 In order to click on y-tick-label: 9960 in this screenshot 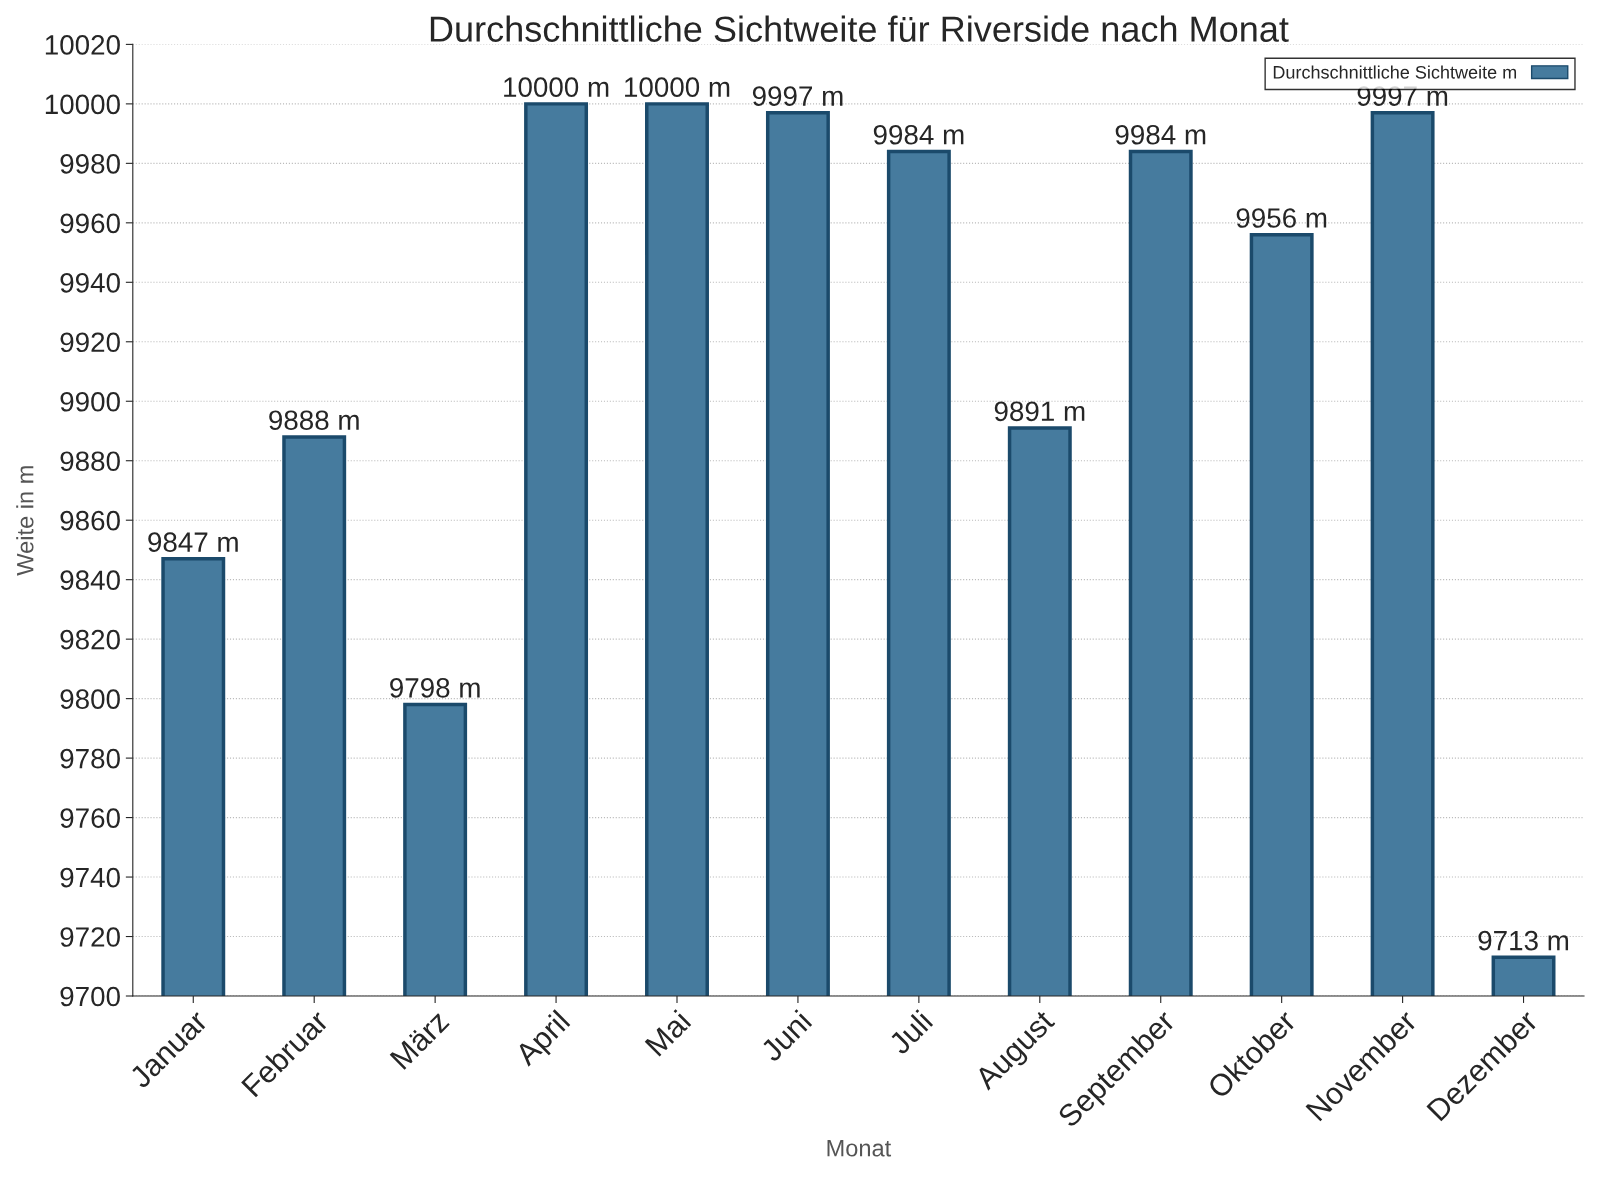, I will do `click(90, 223)`.